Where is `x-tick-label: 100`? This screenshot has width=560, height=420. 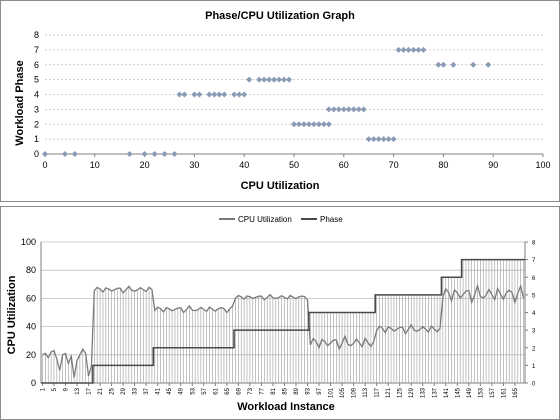
x-tick-label: 100 is located at coordinates (542, 165).